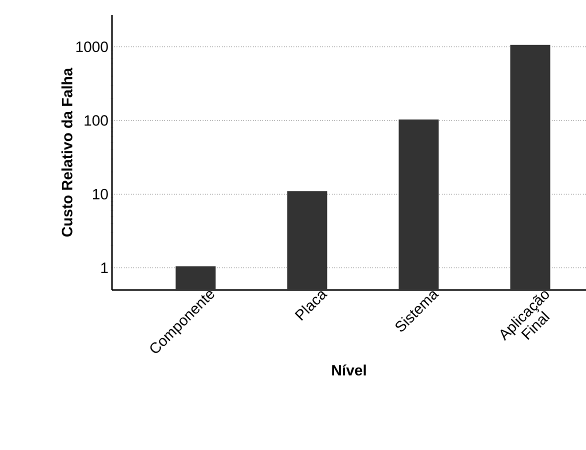  I want to click on x-axis-title: Nível, so click(349, 370).